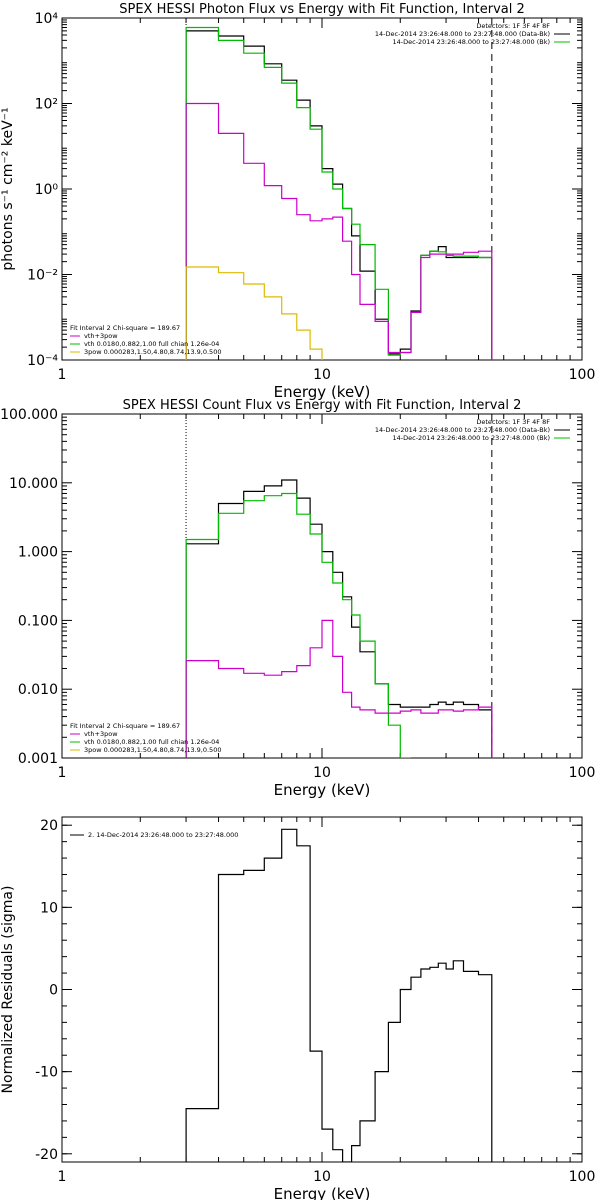  I want to click on y-tick-label: 10⁴, so click(47, 19).